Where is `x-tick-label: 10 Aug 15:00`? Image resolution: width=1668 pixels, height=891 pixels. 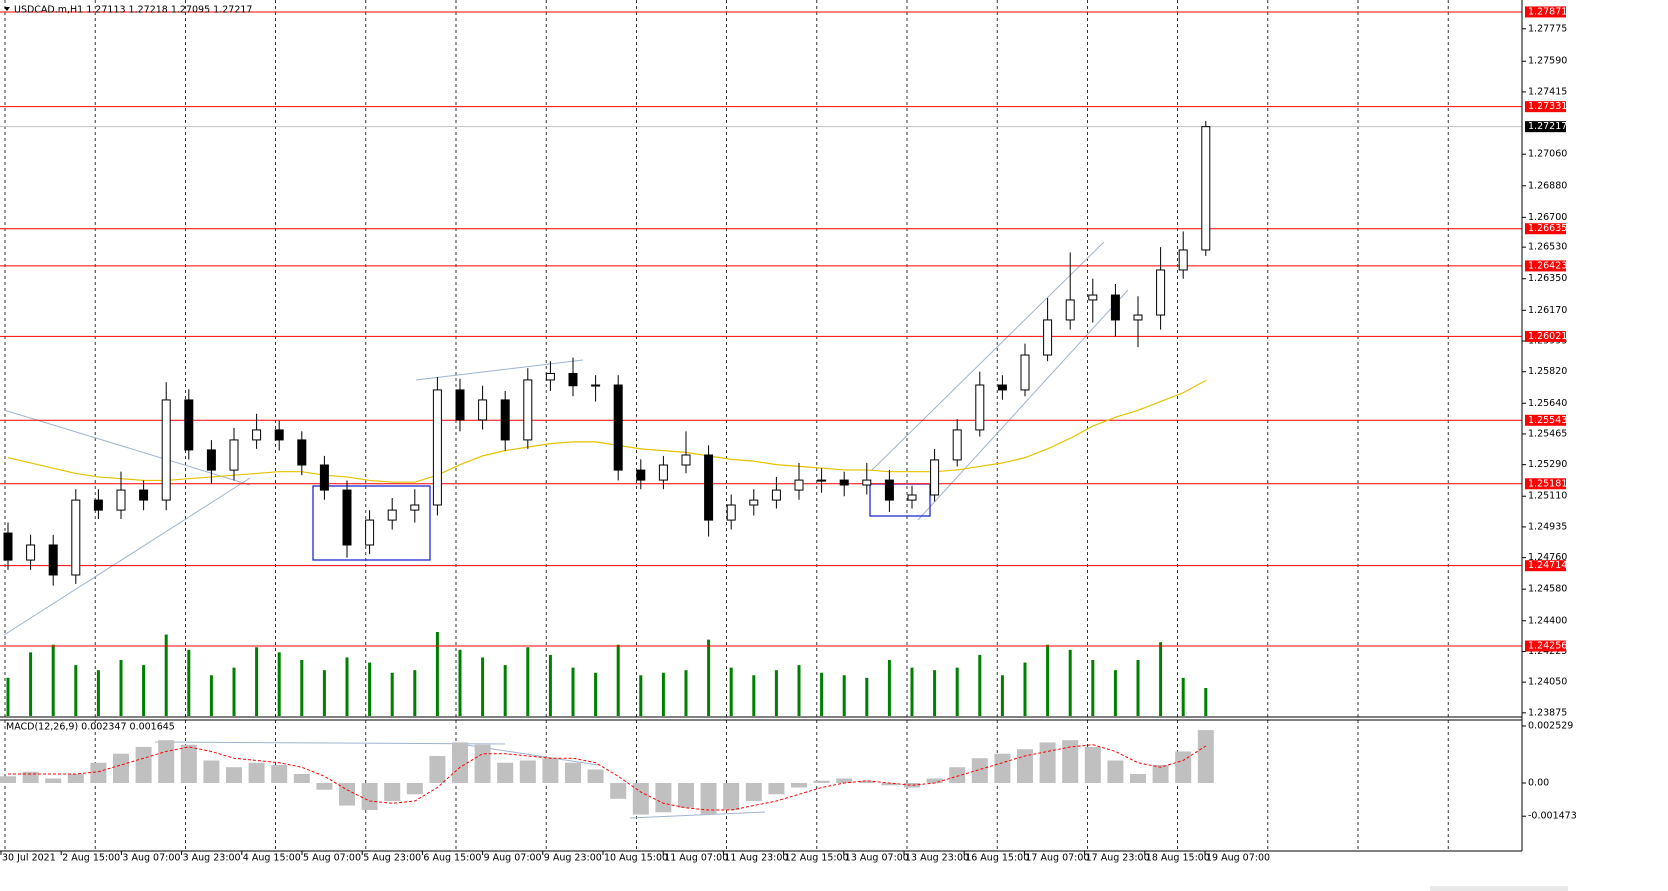 x-tick-label: 10 Aug 15:00 is located at coordinates (636, 858).